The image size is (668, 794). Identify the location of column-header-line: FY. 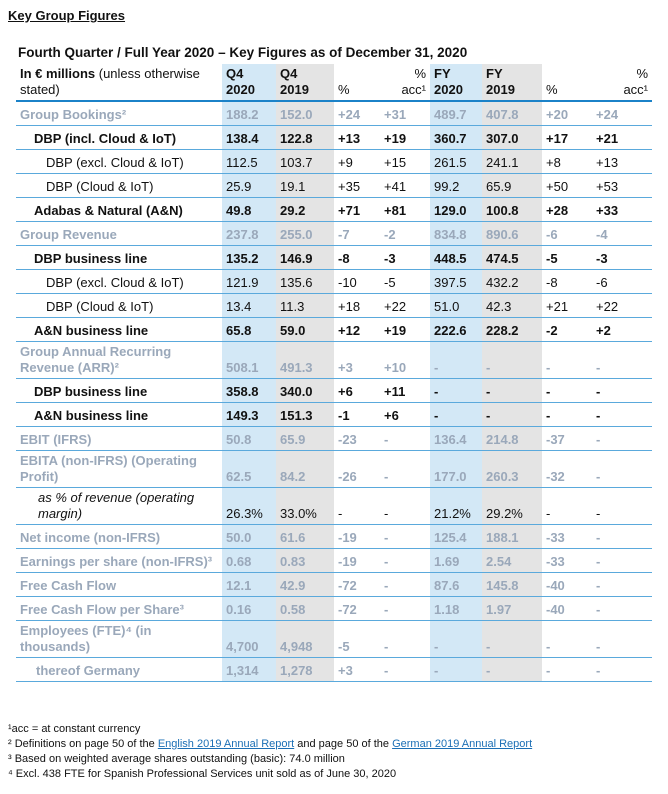
(442, 73).